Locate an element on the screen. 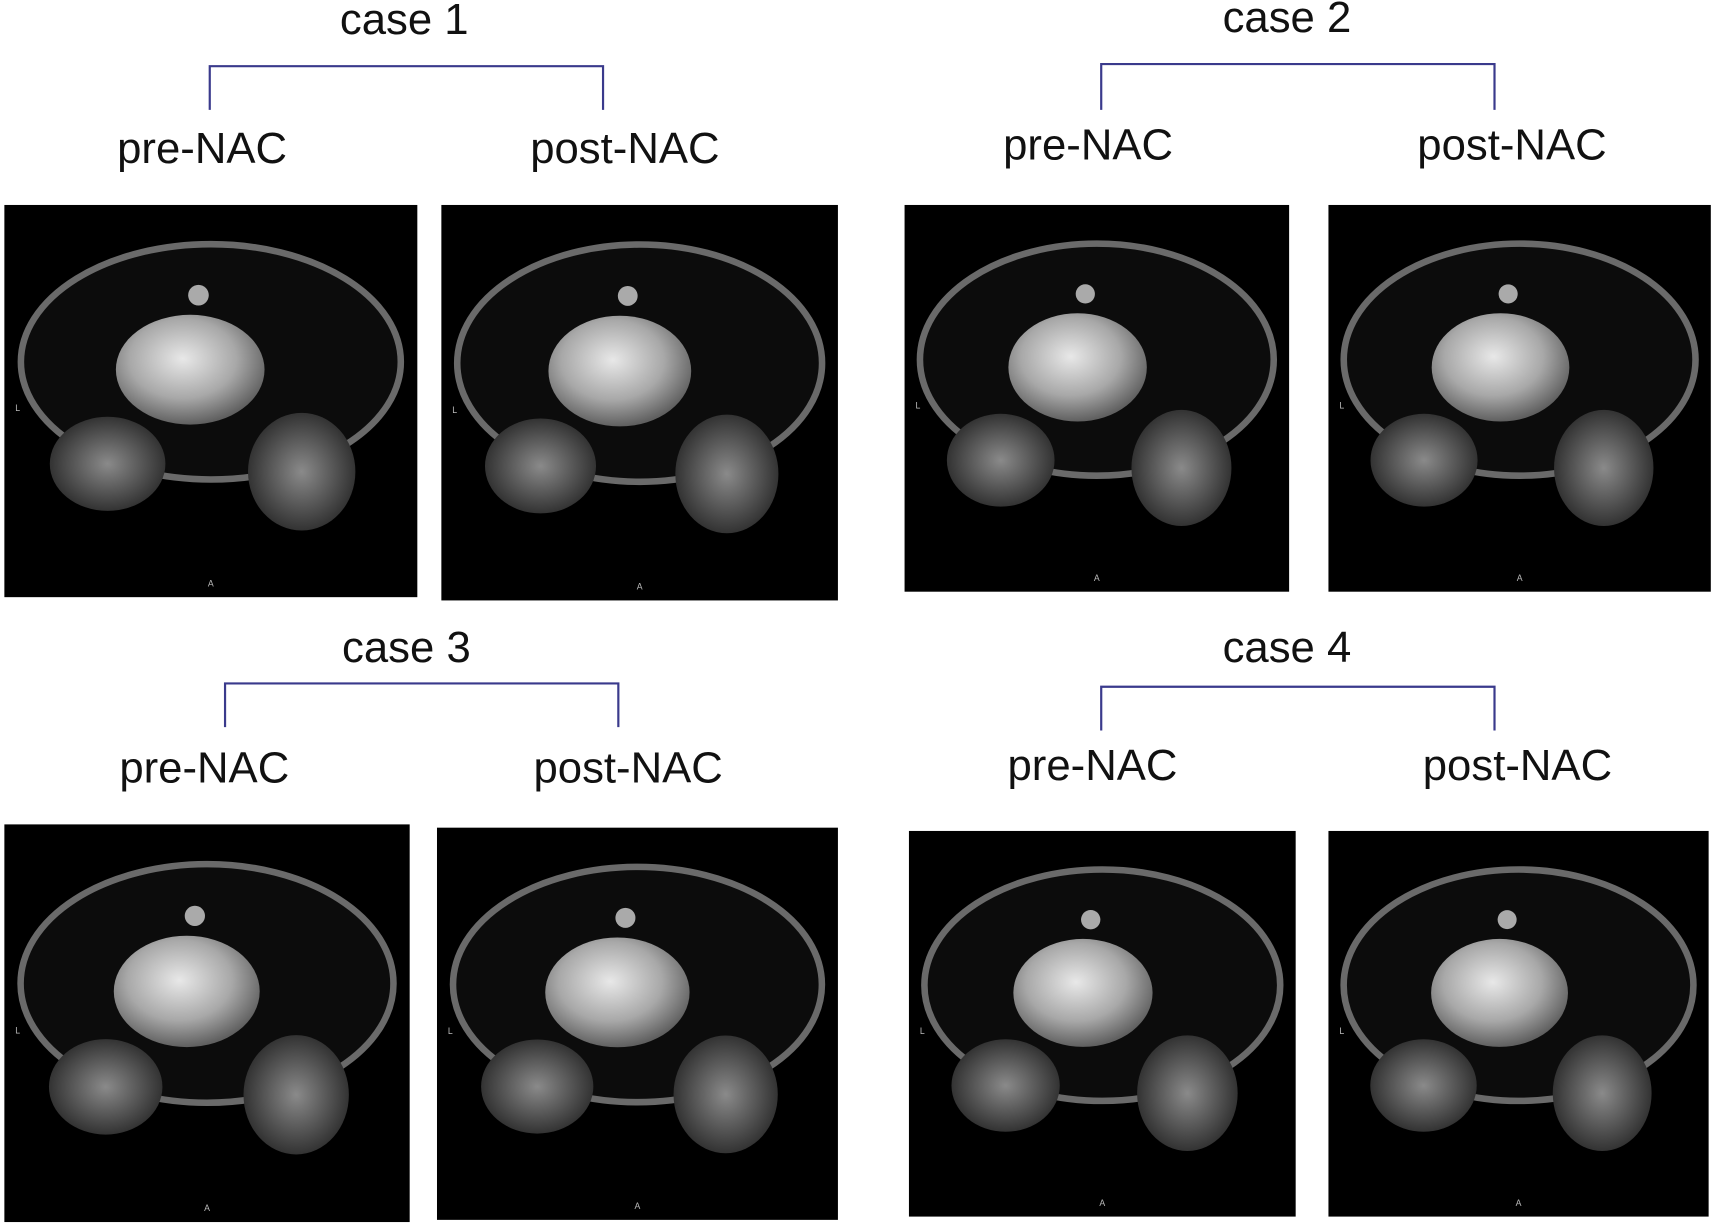 This screenshot has height=1226, width=1713. case-title: case 4 is located at coordinates (1287, 647).